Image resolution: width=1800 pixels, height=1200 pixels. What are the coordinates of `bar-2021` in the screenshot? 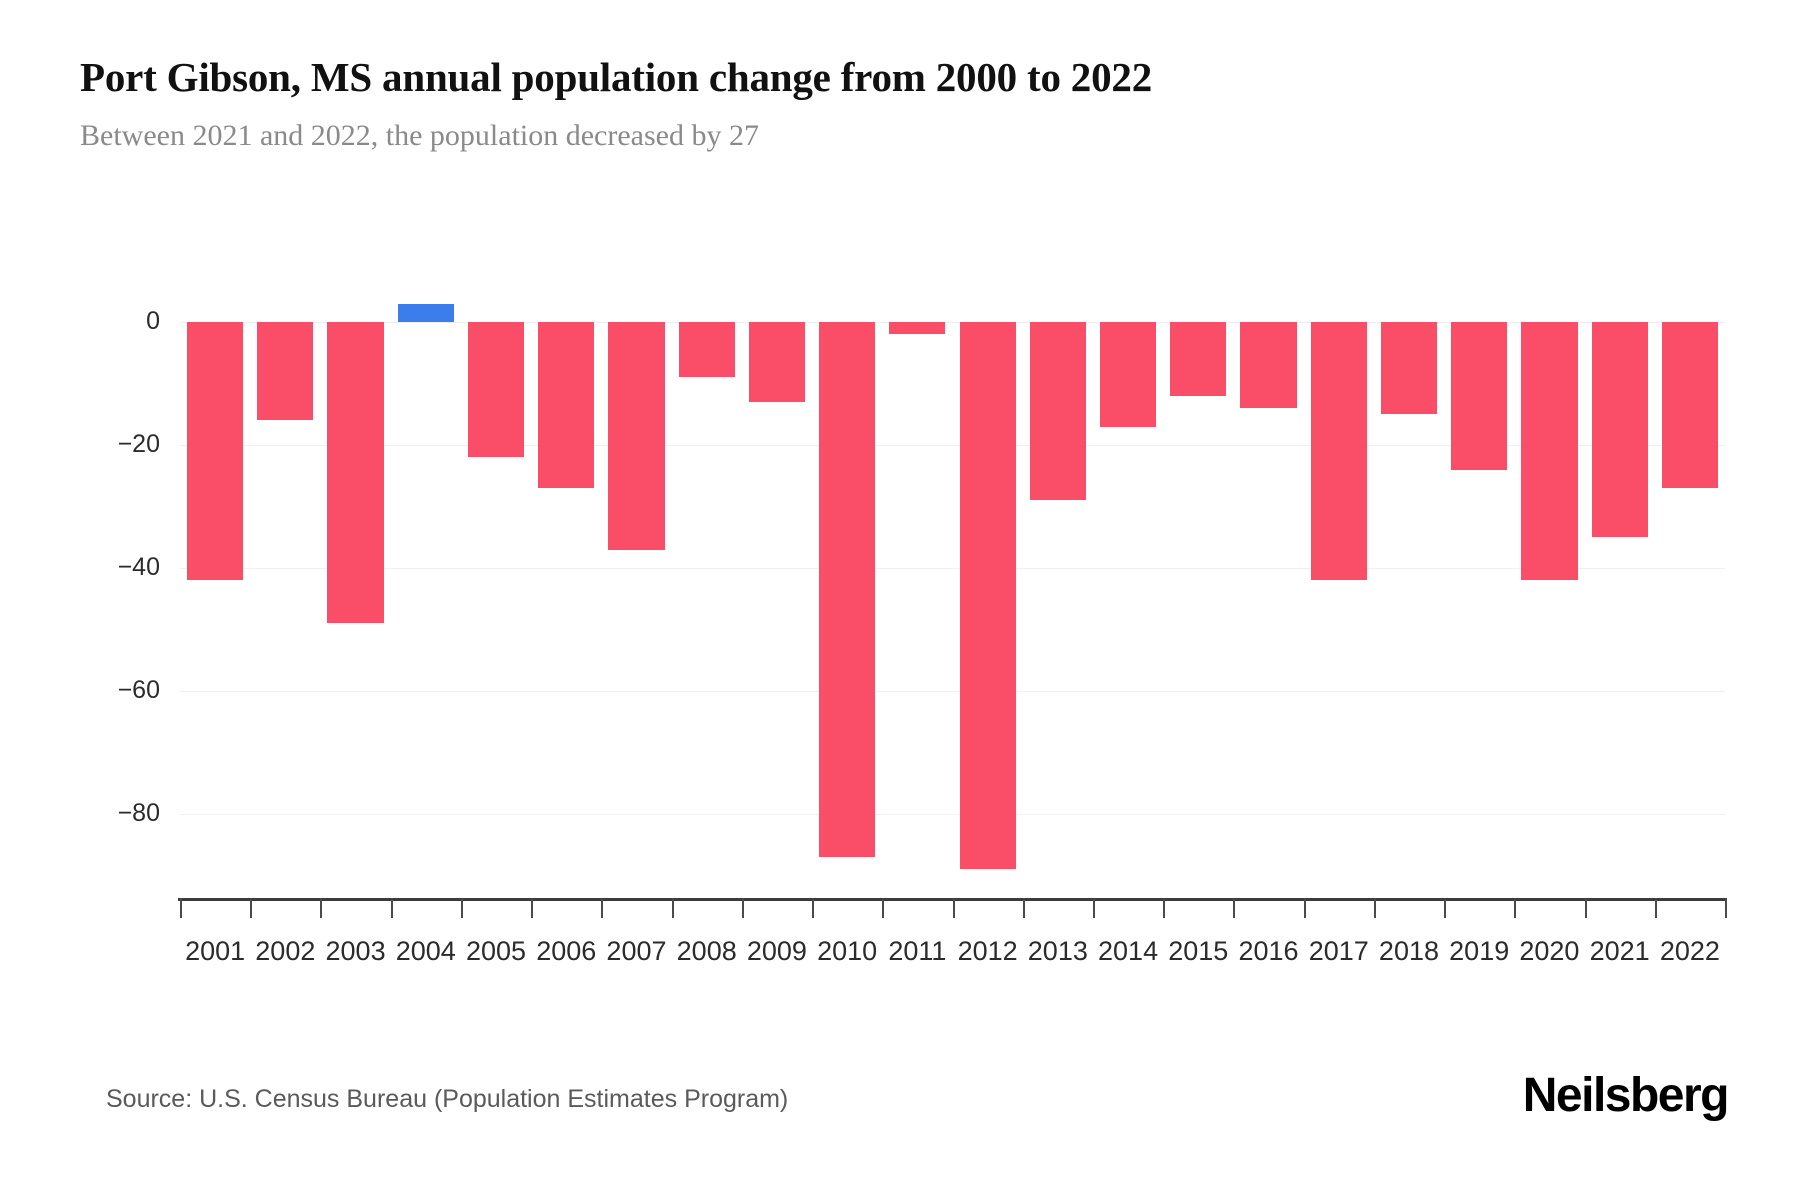 It's located at (1619, 430).